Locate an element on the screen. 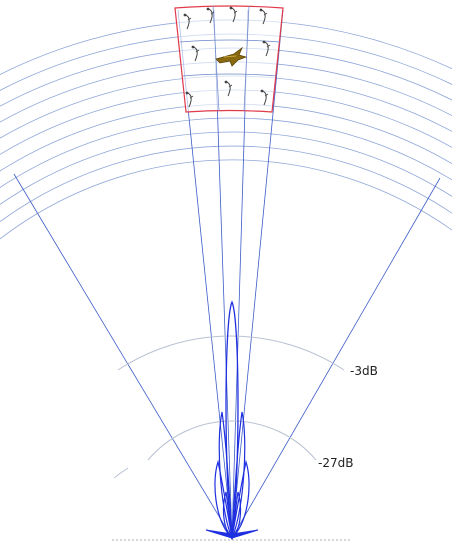  gain-ring-inner is located at coordinates (121, 473).